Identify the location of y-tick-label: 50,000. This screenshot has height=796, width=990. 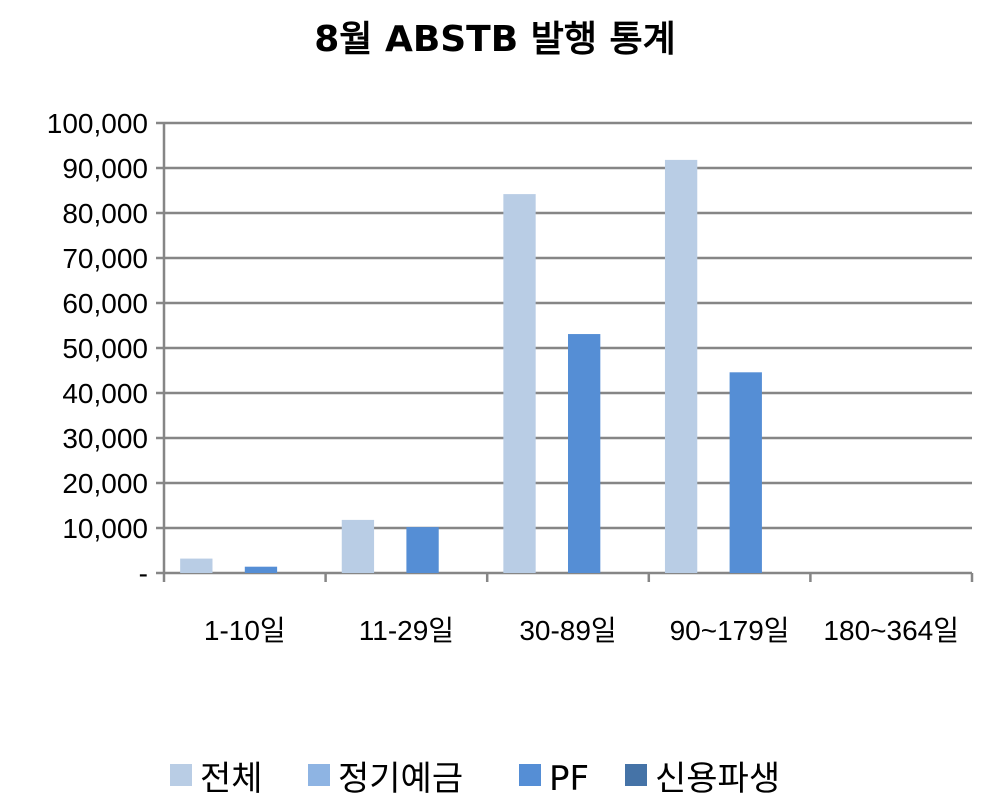
(105, 348).